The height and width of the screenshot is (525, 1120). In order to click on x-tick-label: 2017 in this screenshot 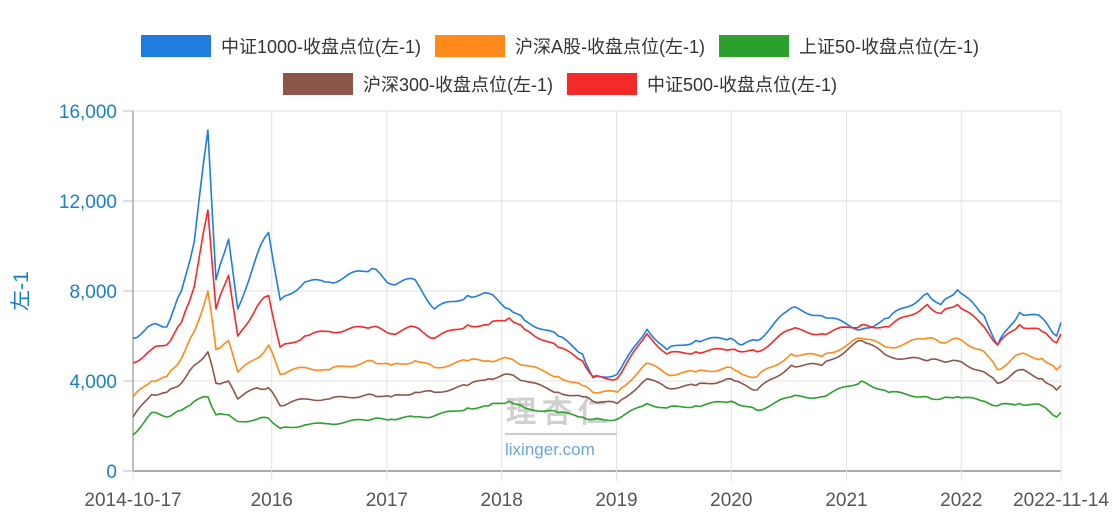, I will do `click(387, 500)`.